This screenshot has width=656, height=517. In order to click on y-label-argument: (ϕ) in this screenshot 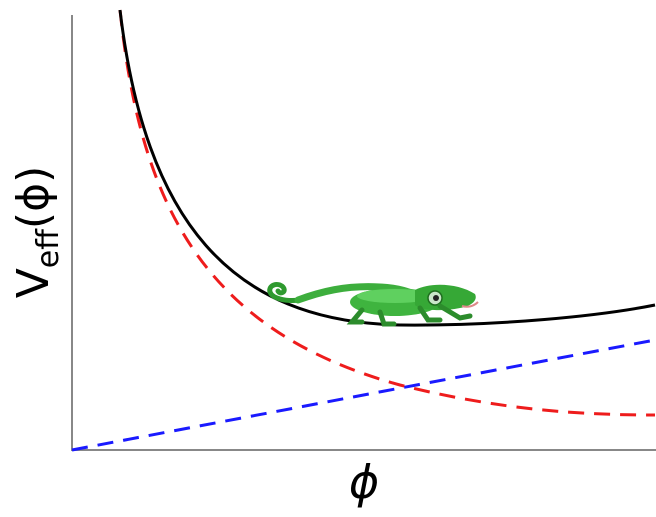, I will do `click(33, 197)`.